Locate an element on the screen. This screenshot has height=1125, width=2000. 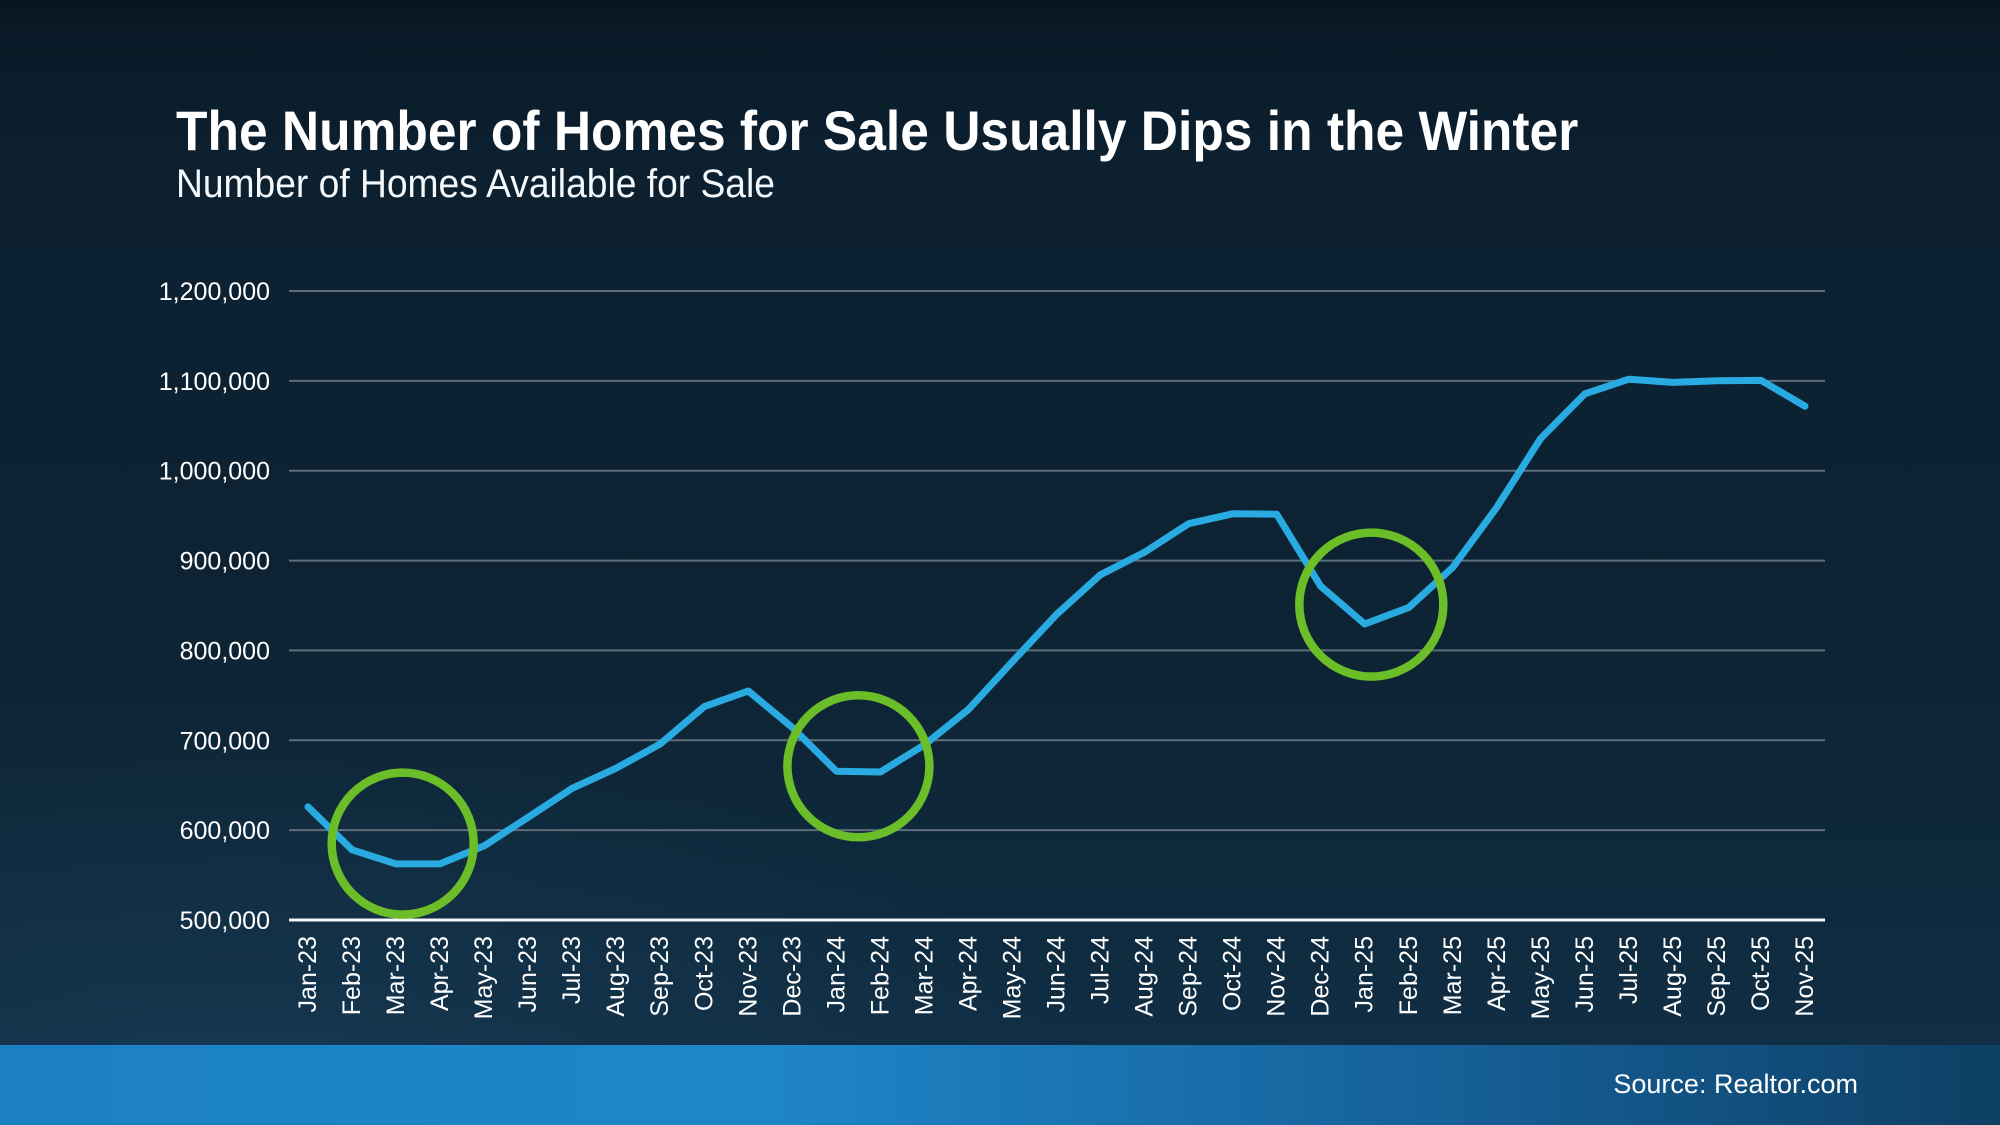
x-axis-tick-label: Jun-23 is located at coordinates (528, 974).